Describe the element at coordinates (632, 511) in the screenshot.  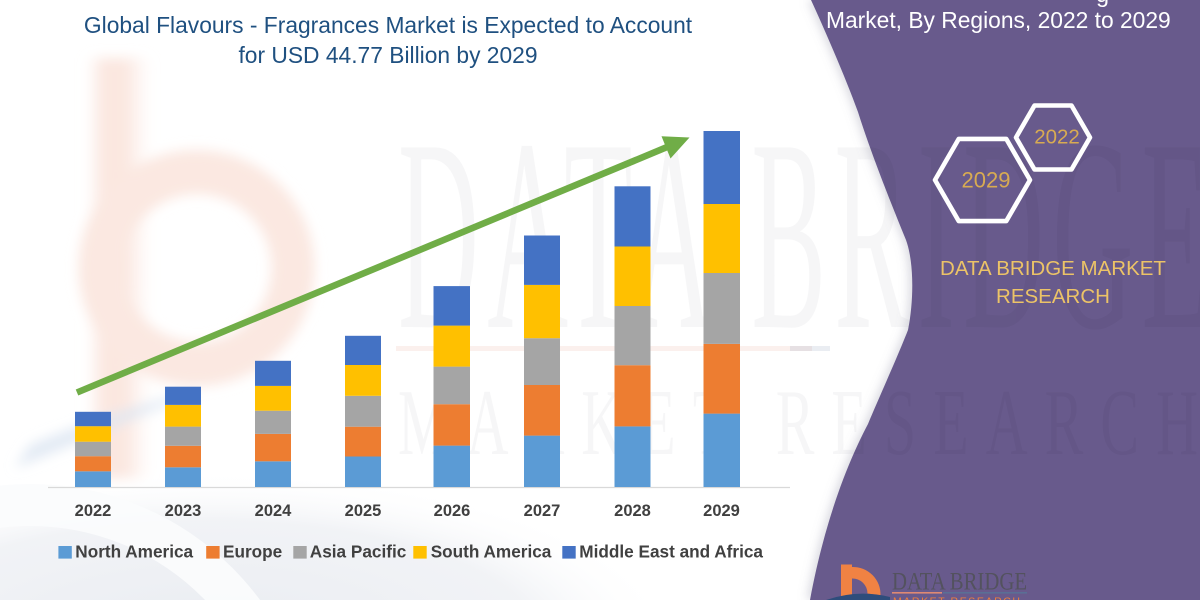
I see `svg-text: 2028` at that location.